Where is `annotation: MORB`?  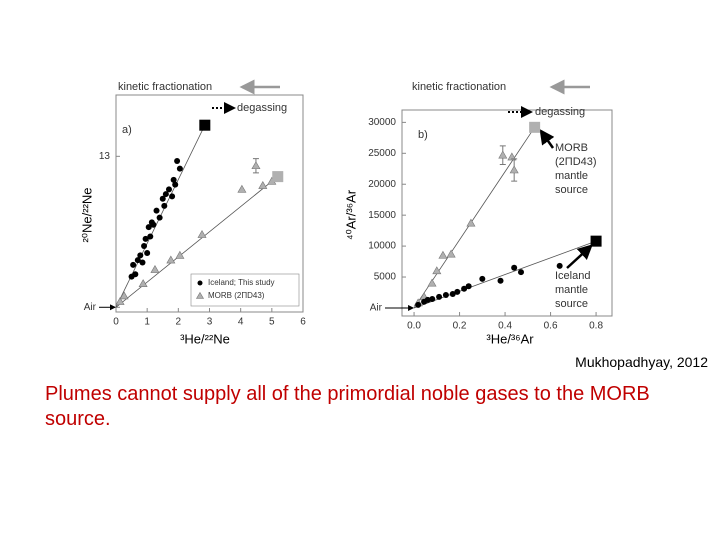 annotation: MORB is located at coordinates (571, 148).